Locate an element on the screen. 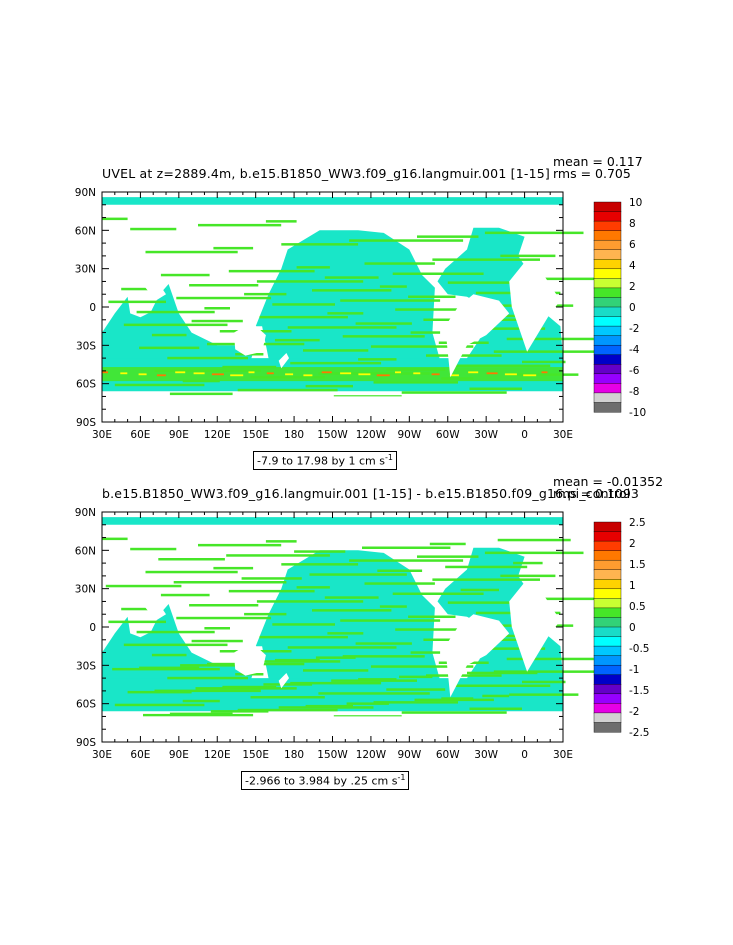 This screenshot has height=945, width=733. x-tick-label: 90E is located at coordinates (179, 755).